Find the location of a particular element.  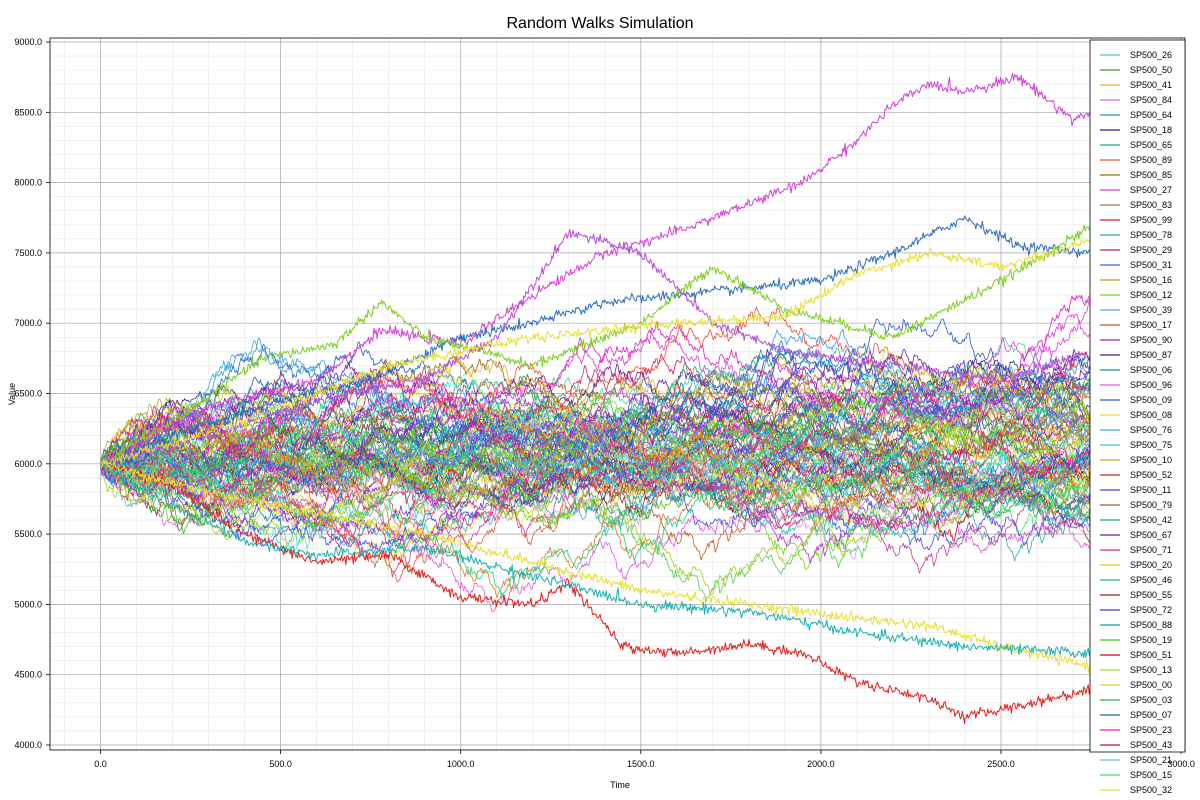

x-tick-label: 3000.0 is located at coordinates (1181, 764).